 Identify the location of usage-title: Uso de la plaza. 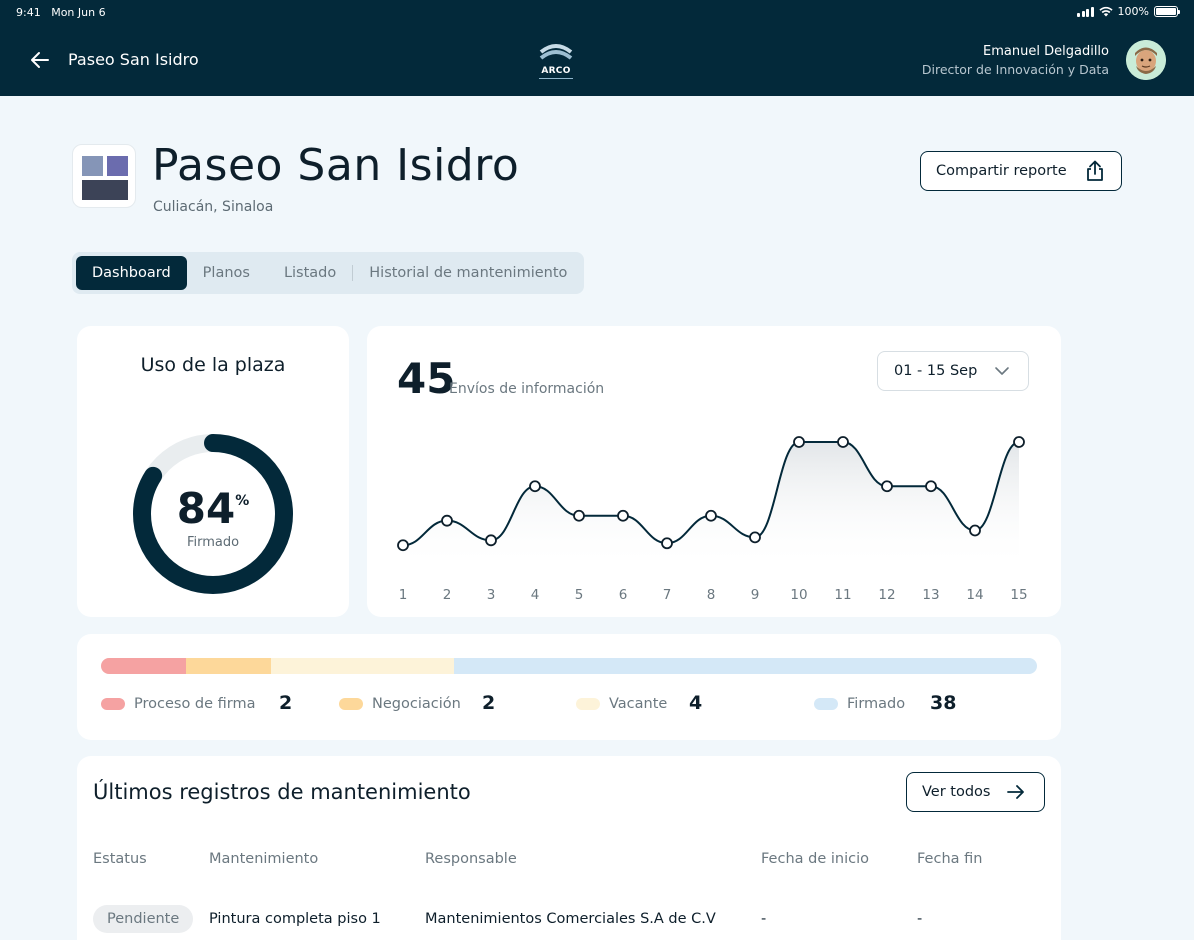
(213, 365).